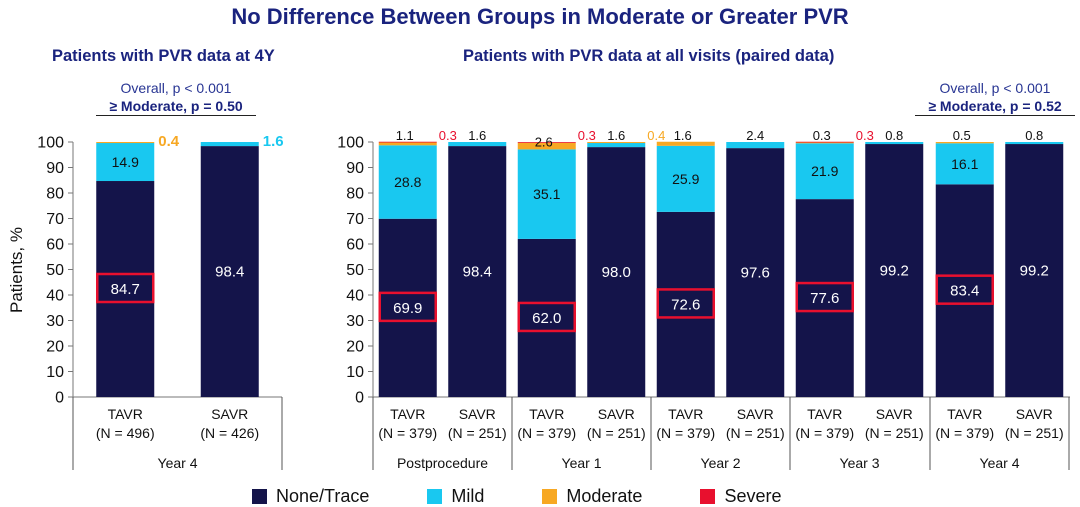 This screenshot has width=1080, height=507. I want to click on legend-label-none-trace: None/Trace, so click(323, 496).